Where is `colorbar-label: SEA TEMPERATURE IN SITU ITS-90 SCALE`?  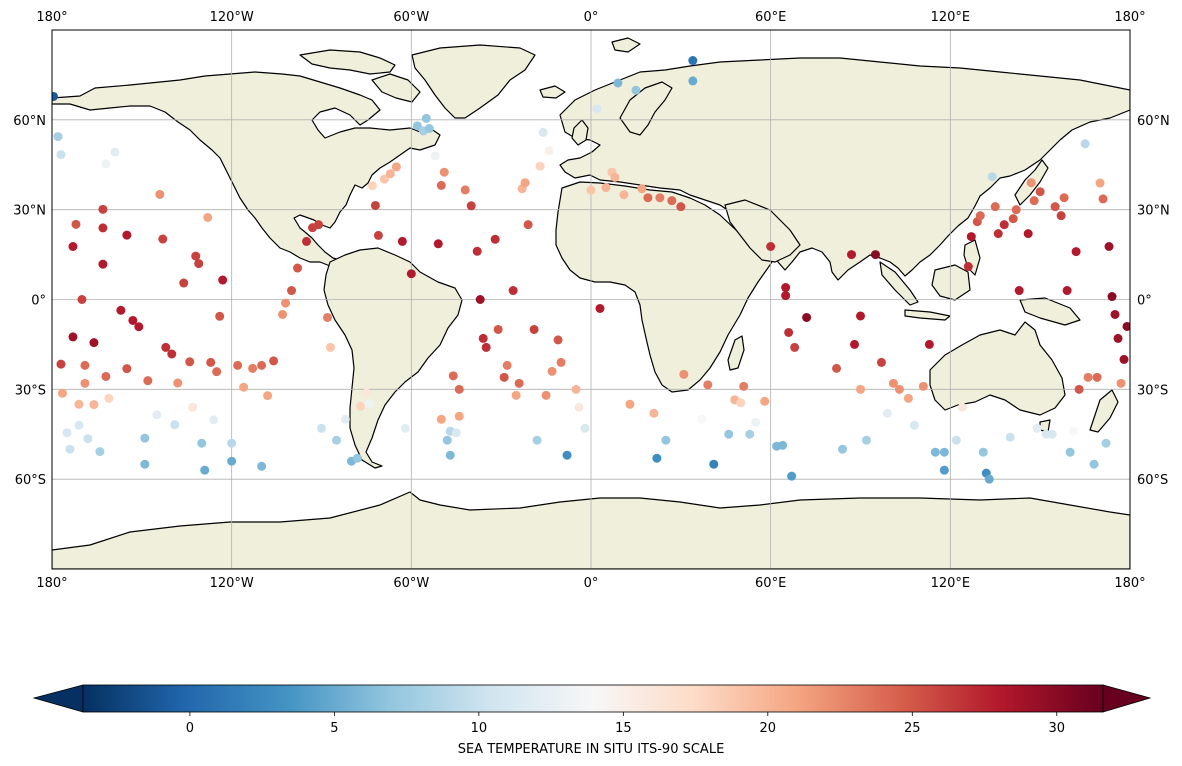
colorbar-label: SEA TEMPERATURE IN SITU ITS-90 SCALE is located at coordinates (591, 749).